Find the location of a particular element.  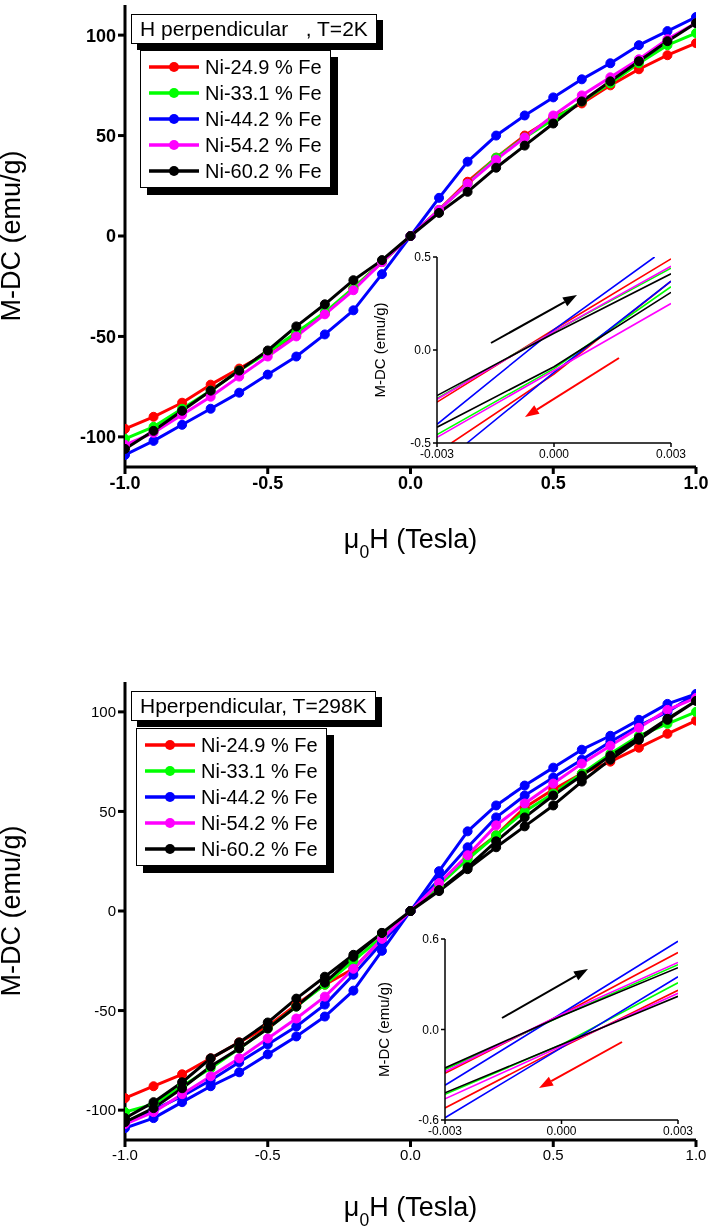

y-tick-label: 0.6 is located at coordinates (431, 939).